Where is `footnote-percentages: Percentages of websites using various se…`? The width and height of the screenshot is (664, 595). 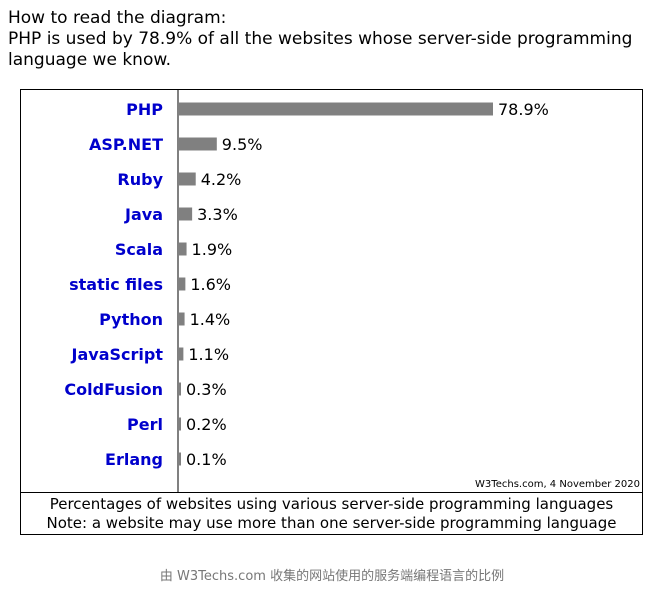 footnote-percentages: Percentages of websites using various se… is located at coordinates (331, 504).